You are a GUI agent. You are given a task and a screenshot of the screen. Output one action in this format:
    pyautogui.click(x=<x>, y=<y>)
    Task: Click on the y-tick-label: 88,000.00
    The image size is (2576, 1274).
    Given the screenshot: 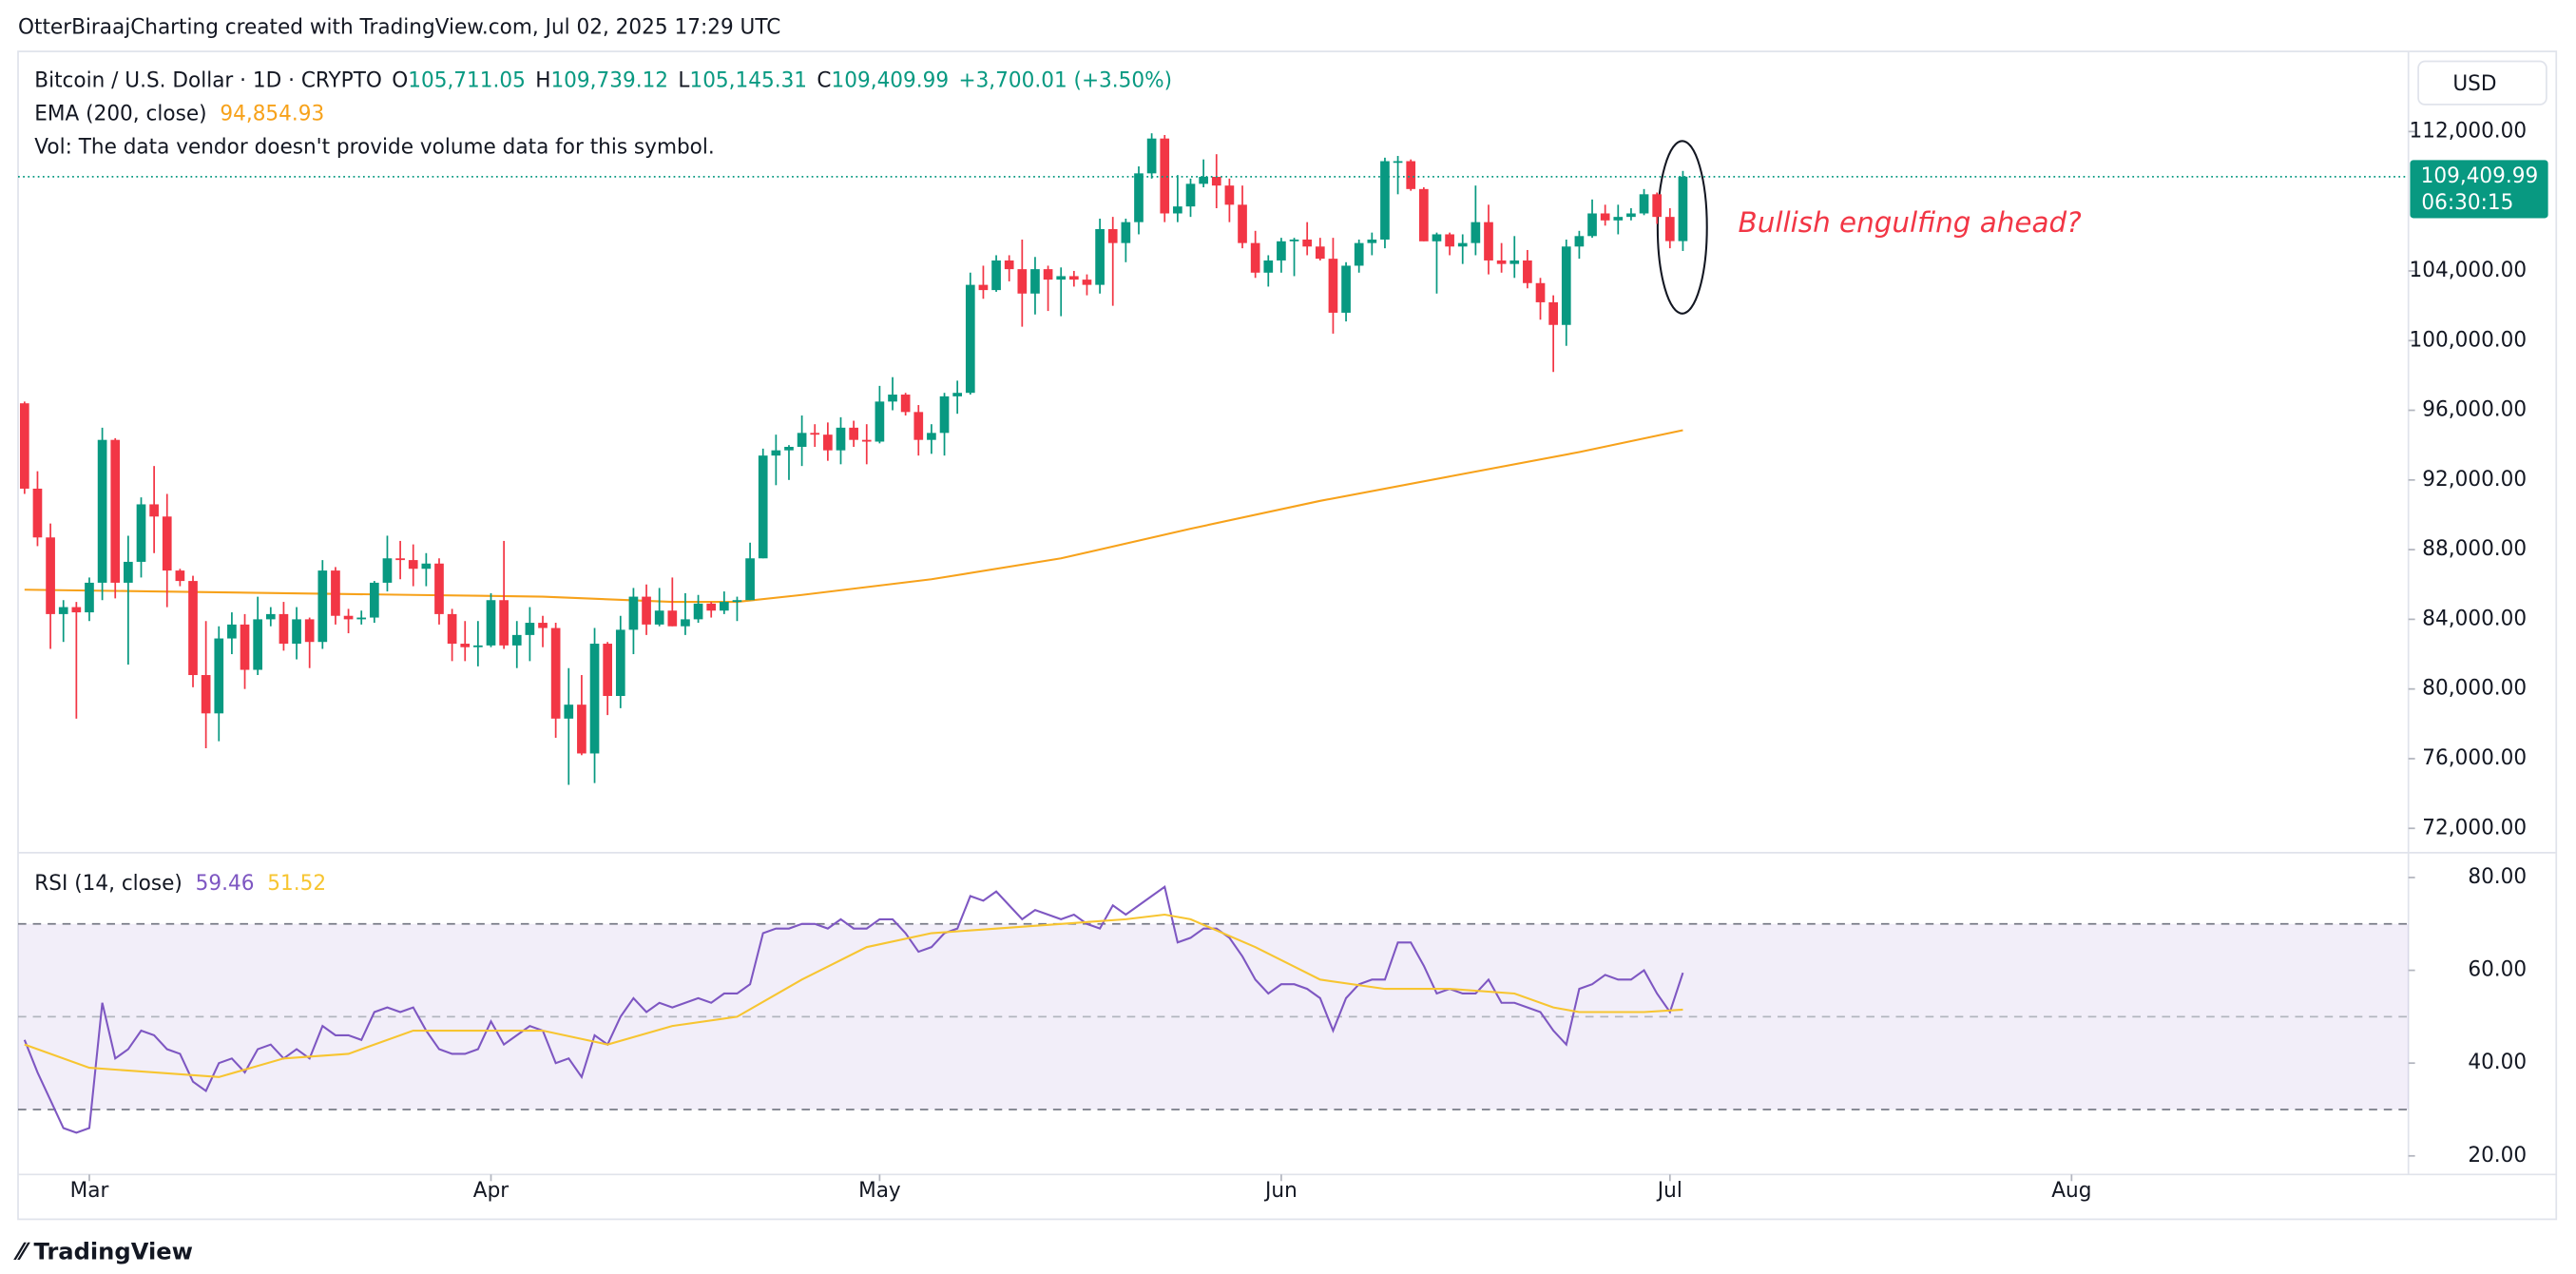 What is the action you would take?
    pyautogui.click(x=2475, y=549)
    